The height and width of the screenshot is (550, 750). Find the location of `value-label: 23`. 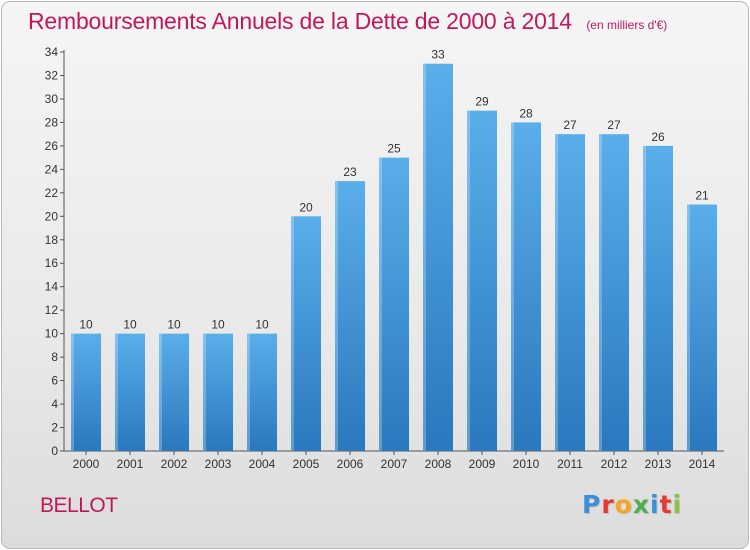

value-label: 23 is located at coordinates (350, 172).